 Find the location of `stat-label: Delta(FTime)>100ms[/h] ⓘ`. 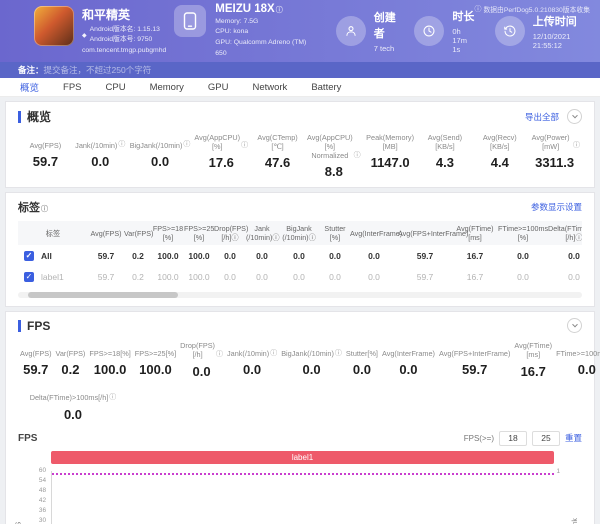

stat-label: Delta(FTime)>100ms[/h] ⓘ is located at coordinates (73, 398).